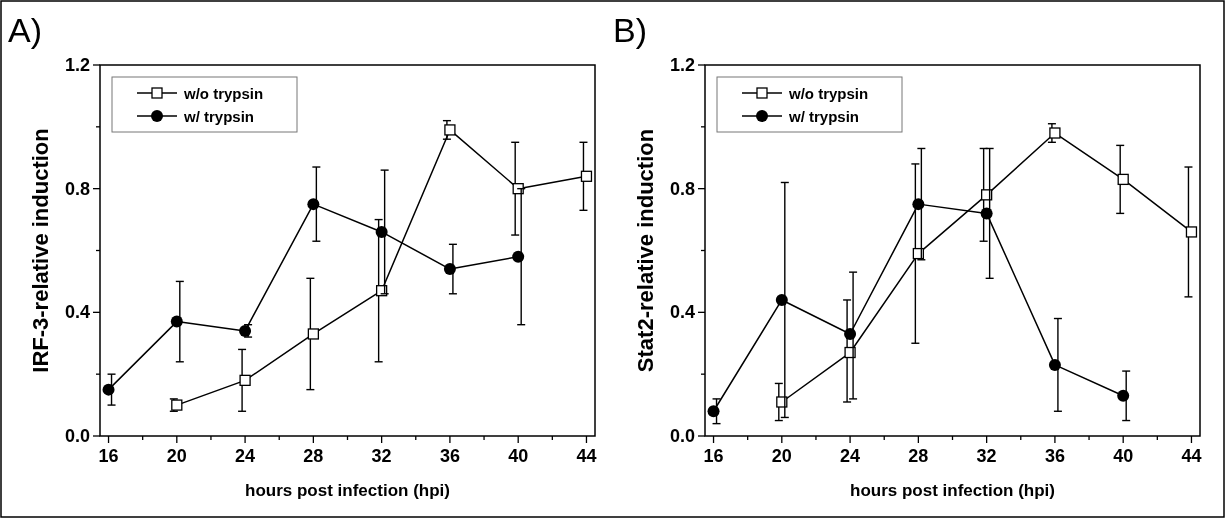  I want to click on y-axis-title: IRF-3-relative induction, so click(40, 250).